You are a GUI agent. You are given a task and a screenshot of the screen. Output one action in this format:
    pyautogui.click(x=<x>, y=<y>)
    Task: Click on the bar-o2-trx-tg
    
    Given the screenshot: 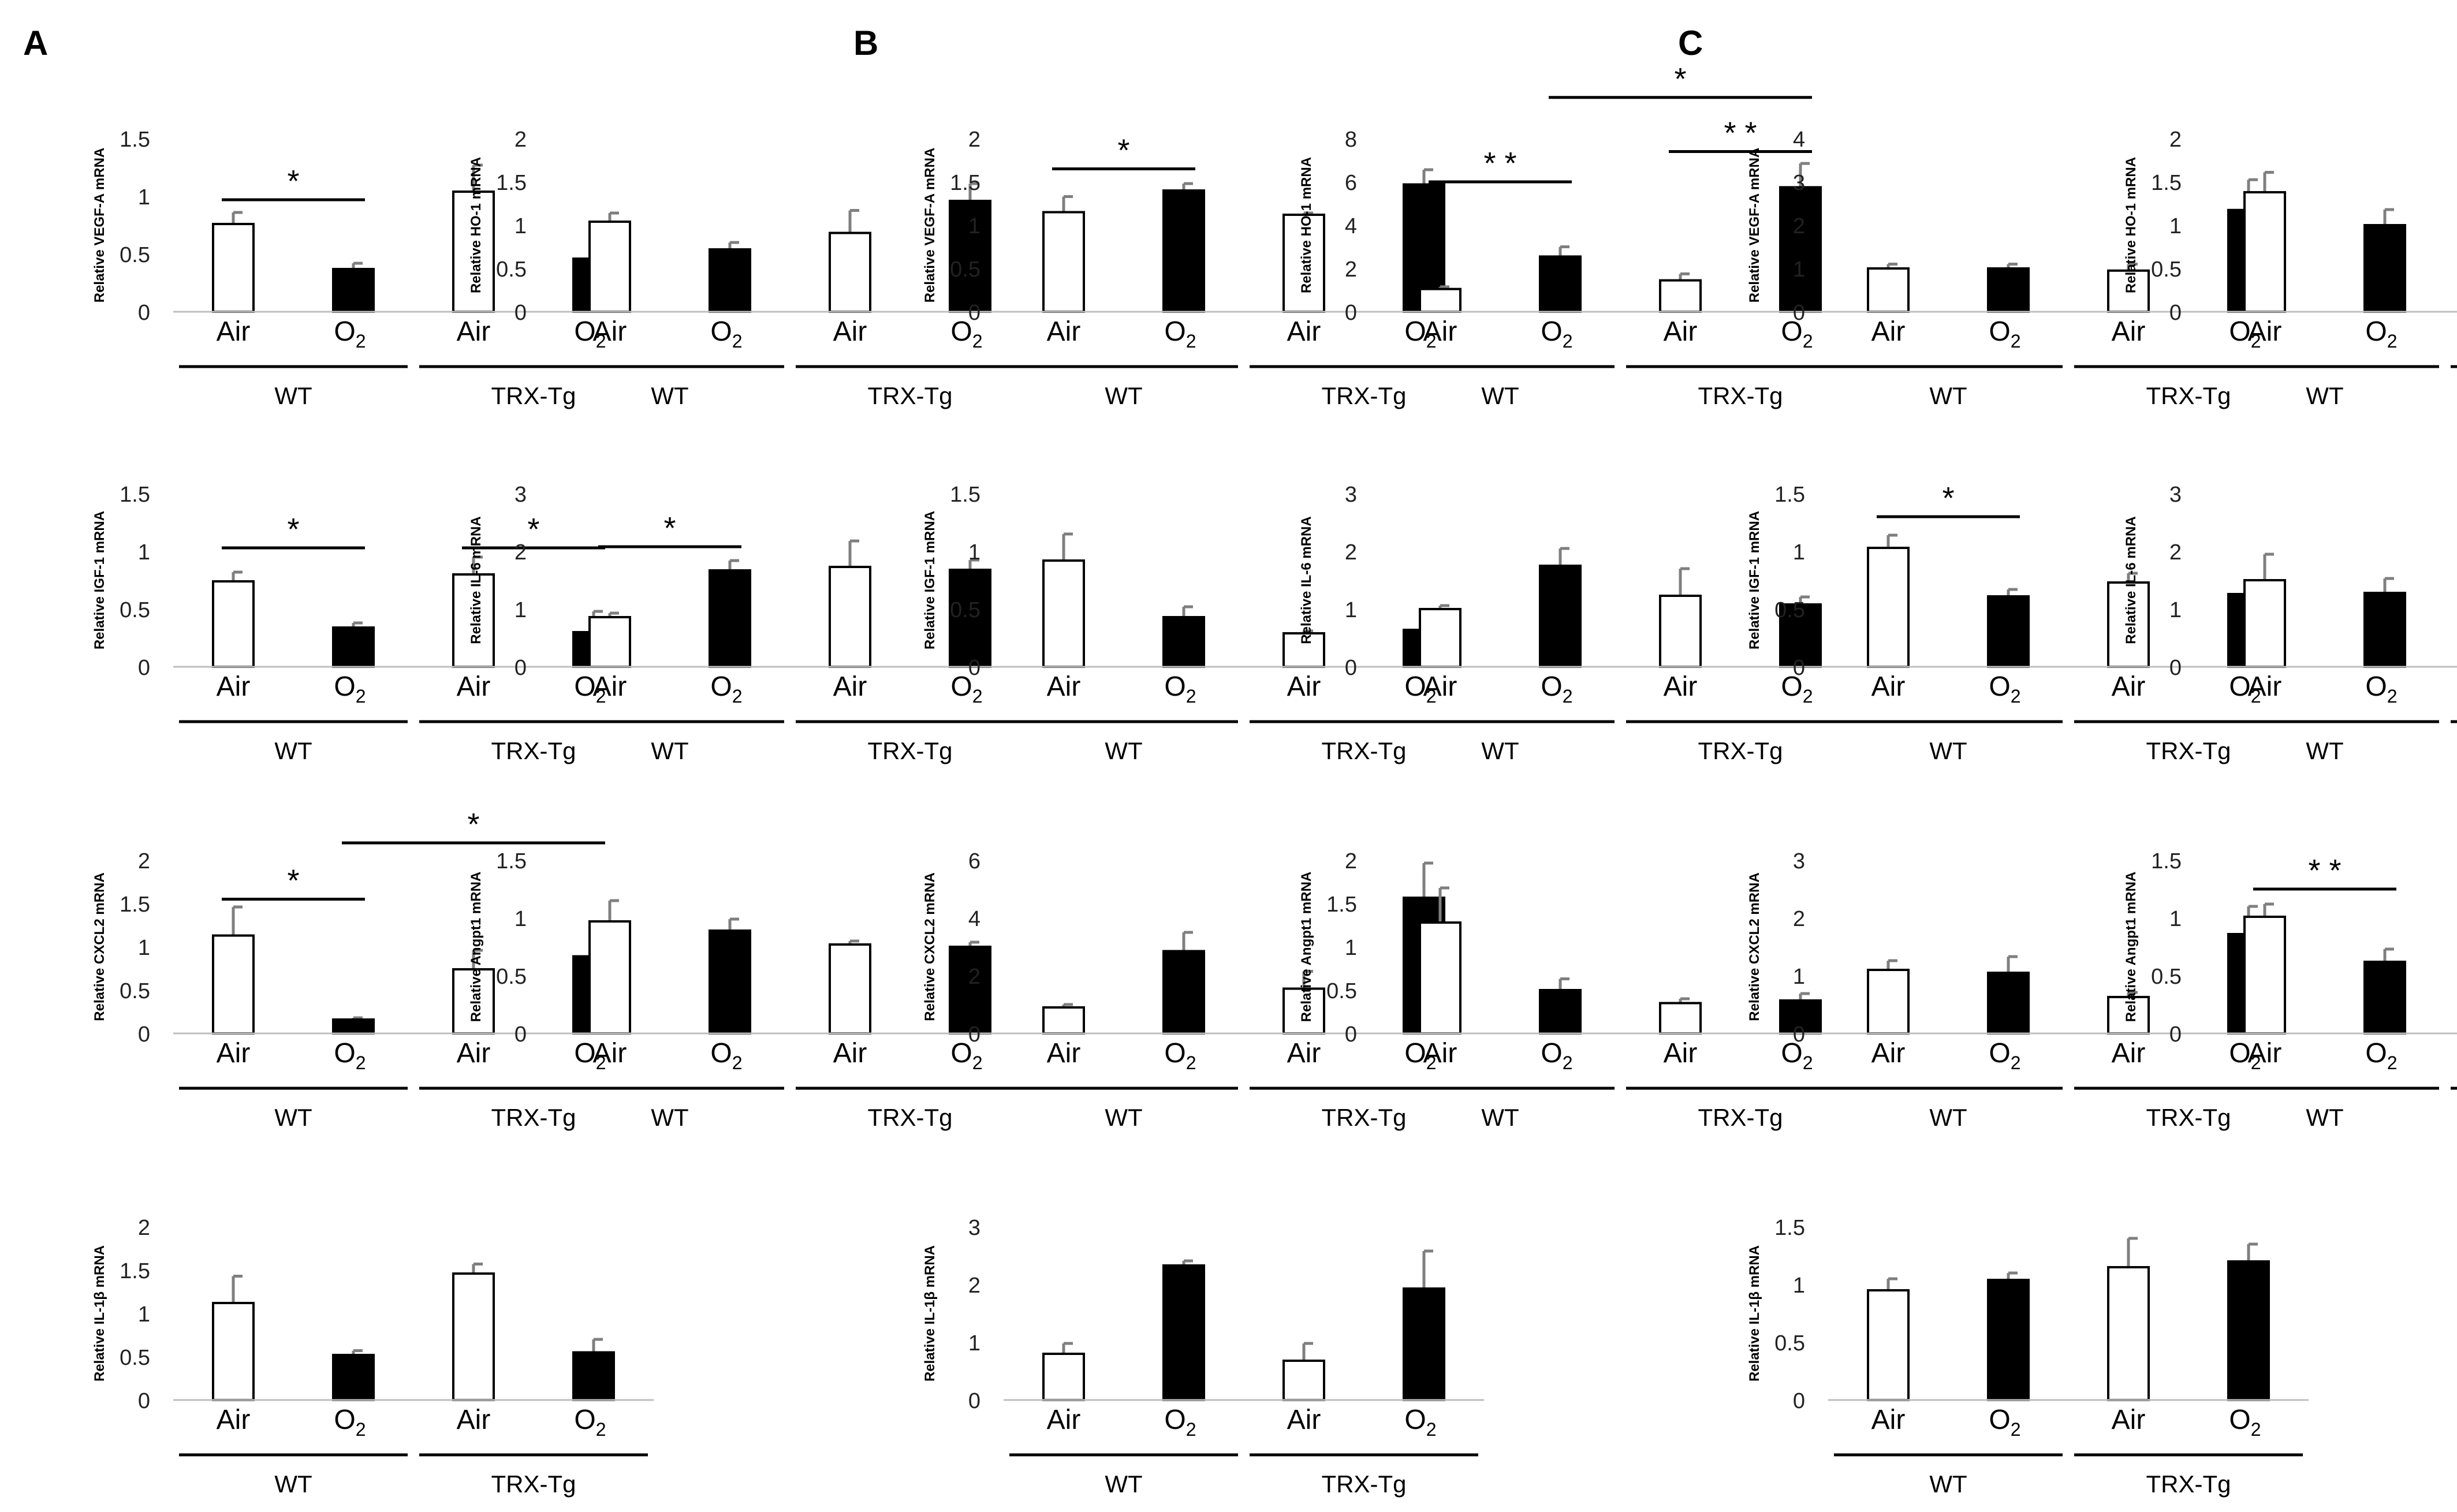 What is the action you would take?
    pyautogui.click(x=1800, y=1017)
    